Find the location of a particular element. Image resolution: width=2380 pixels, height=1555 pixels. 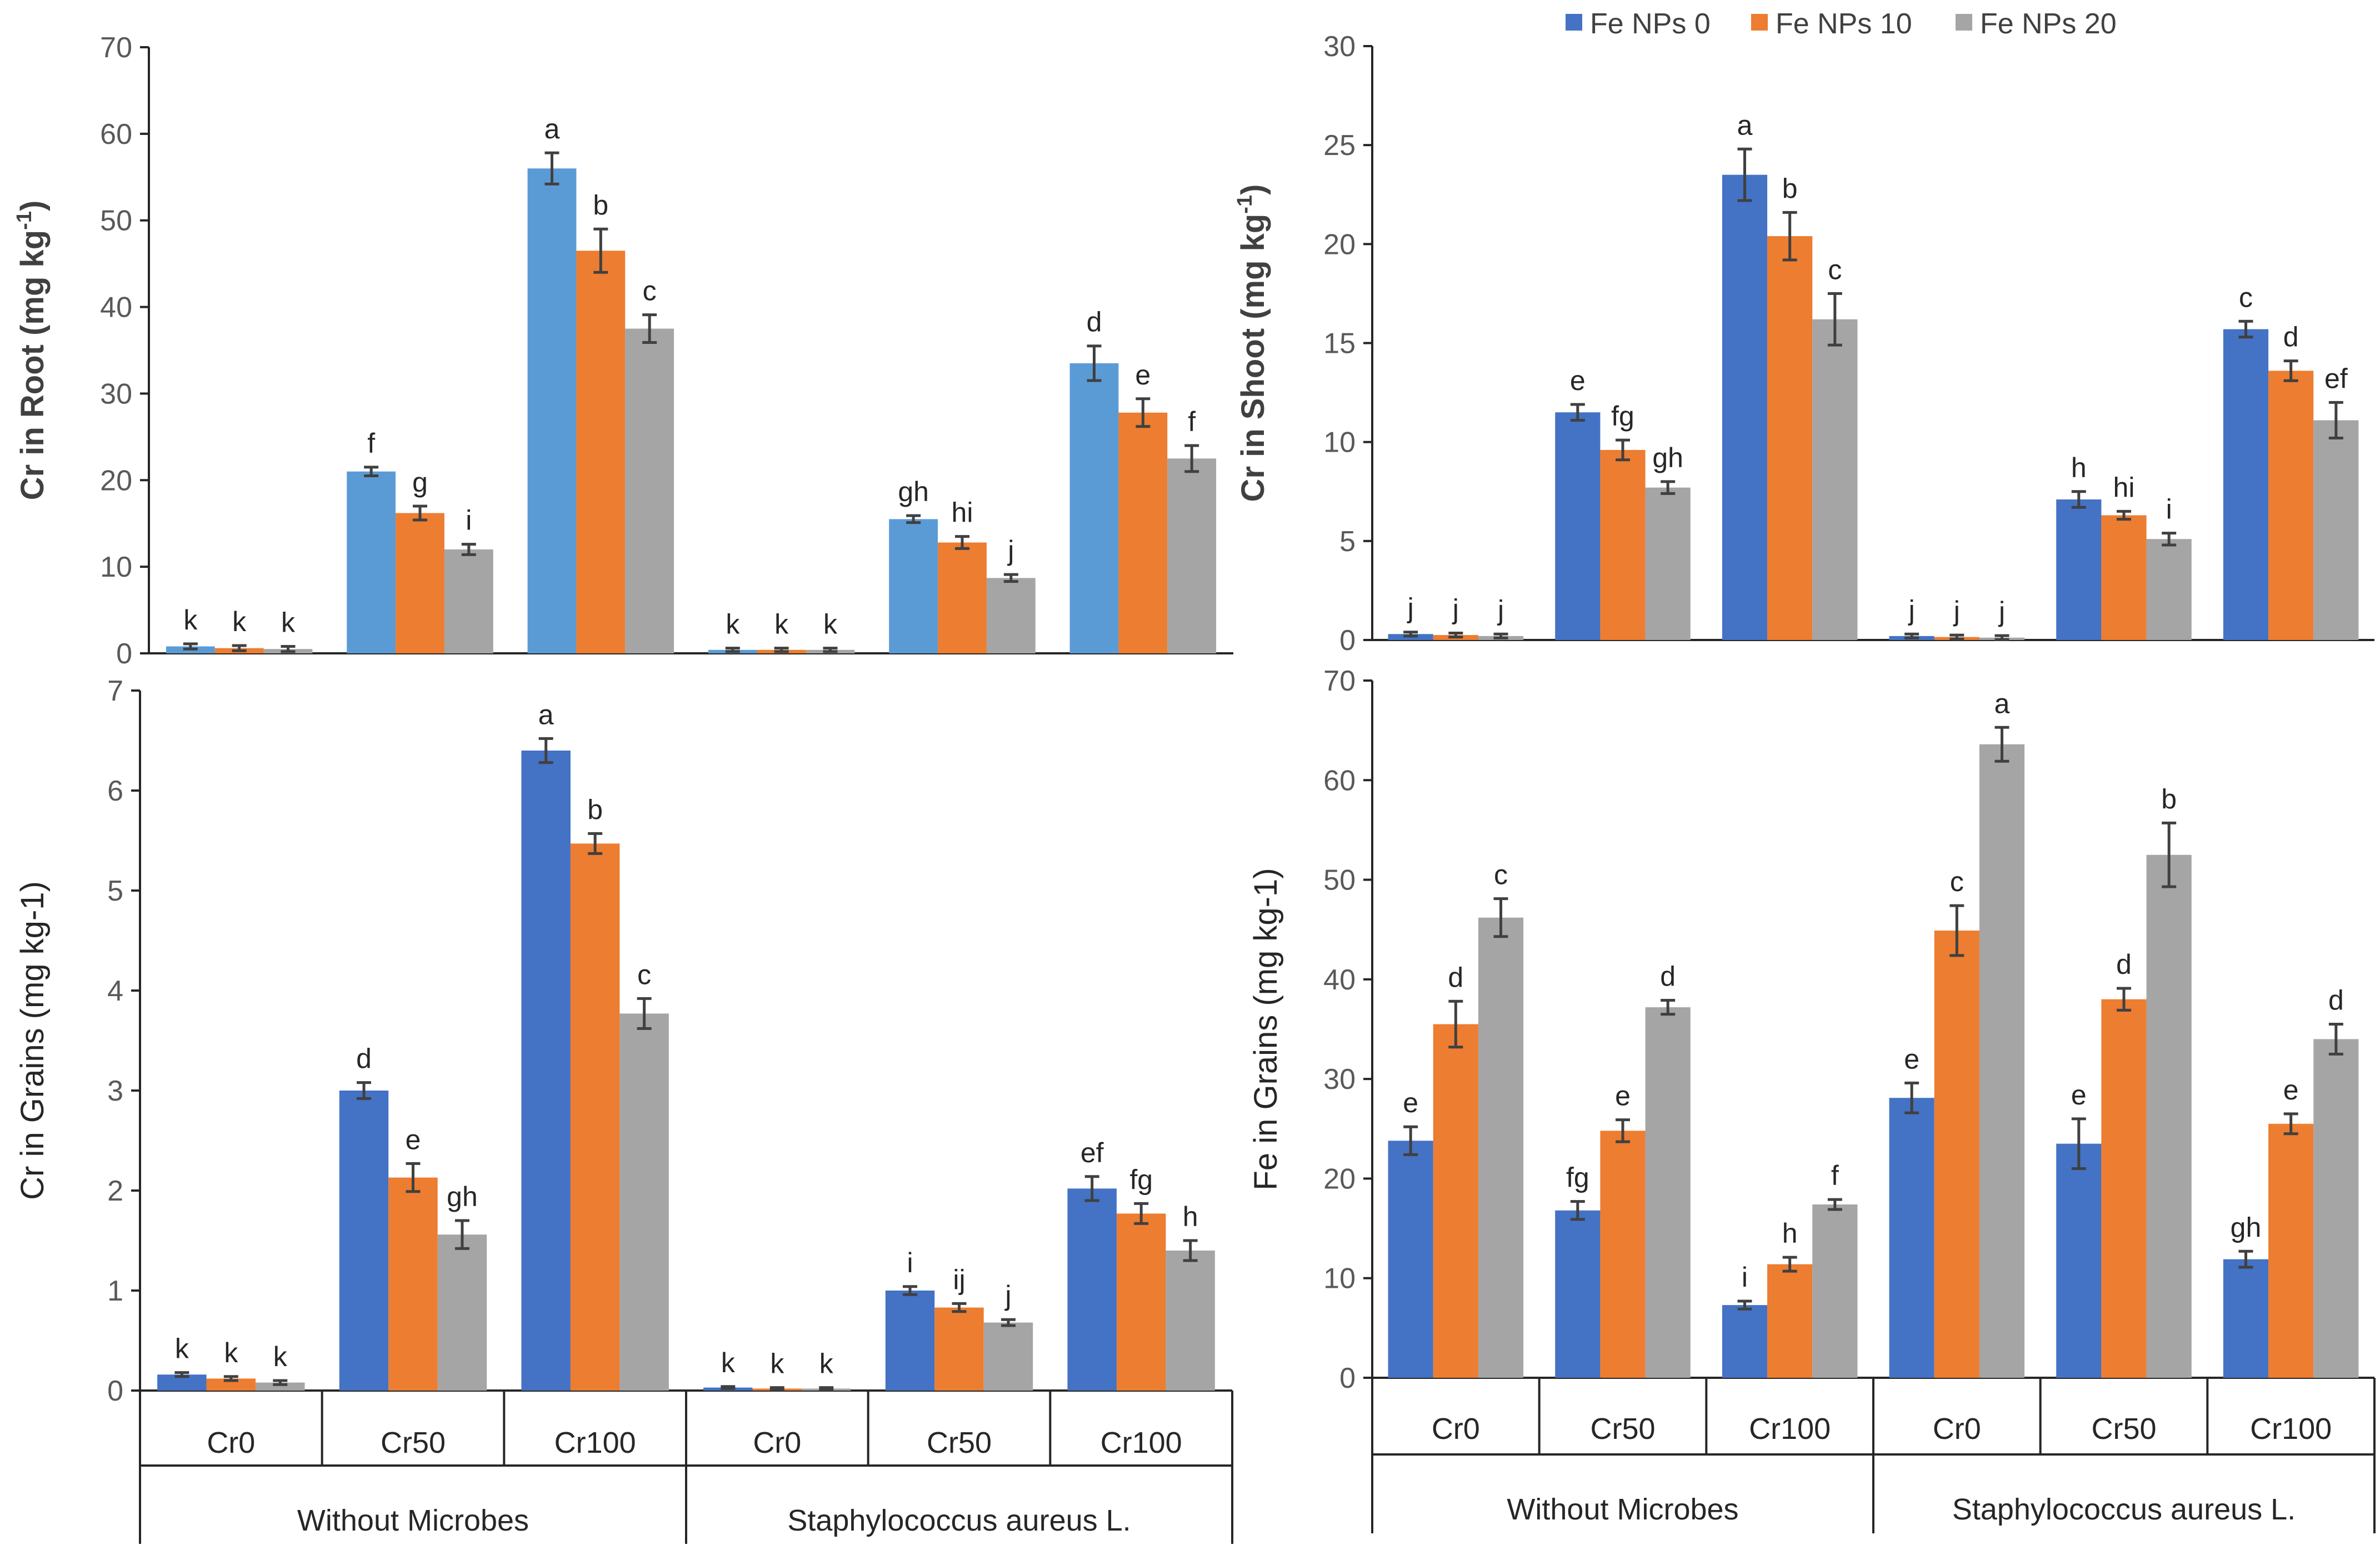

y-tick-label: 70 is located at coordinates (1339, 681).